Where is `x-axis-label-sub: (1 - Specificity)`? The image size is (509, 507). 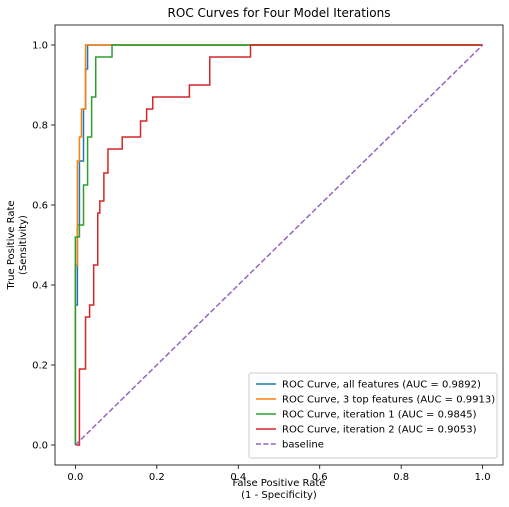
x-axis-label-sub: (1 - Specificity) is located at coordinates (279, 495).